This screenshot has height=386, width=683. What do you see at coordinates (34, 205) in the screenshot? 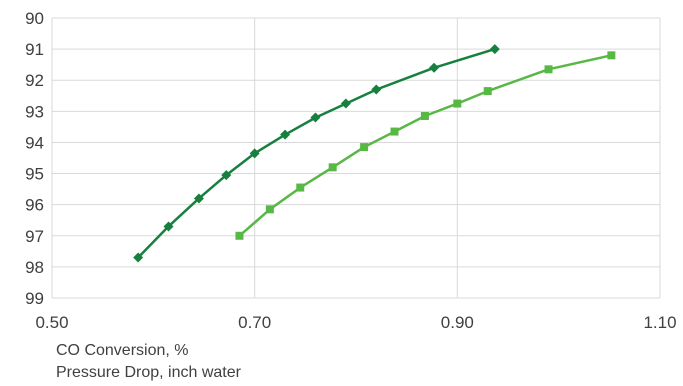
I see `y-tick-label: 96` at bounding box center [34, 205].